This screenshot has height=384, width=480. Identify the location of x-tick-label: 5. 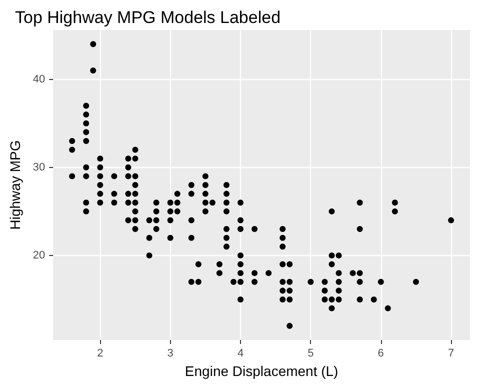
(311, 354).